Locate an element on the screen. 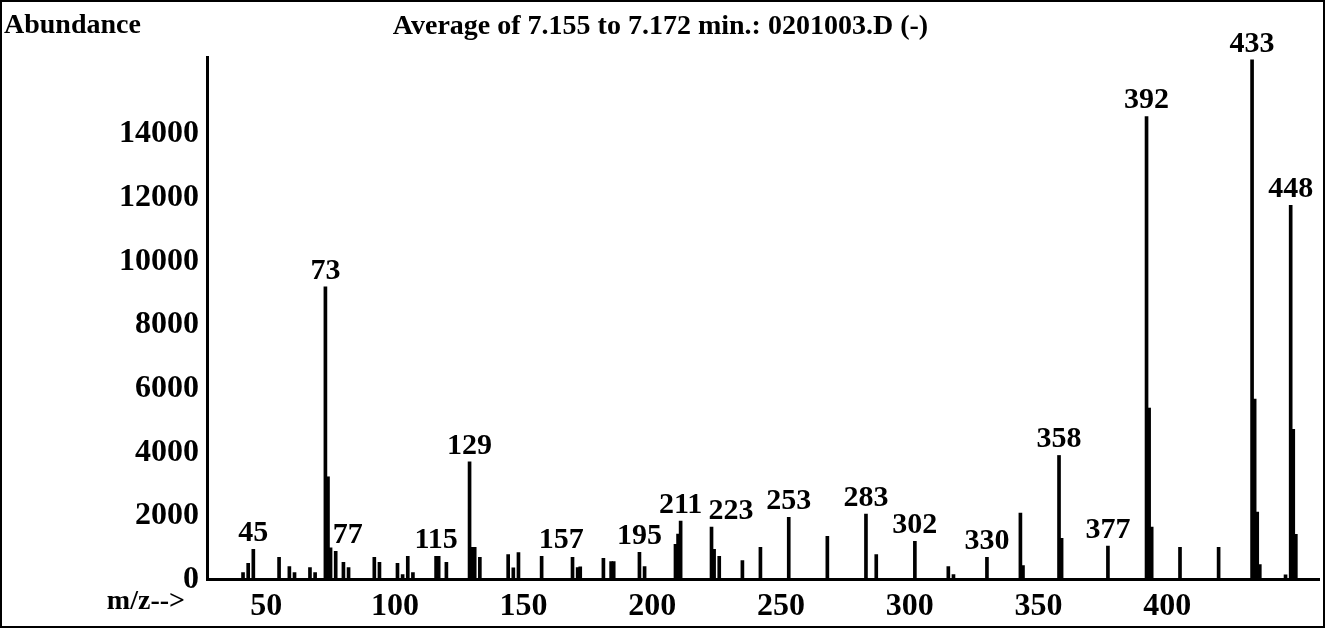 The height and width of the screenshot is (628, 1325). annotation: 77 is located at coordinates (347, 533).